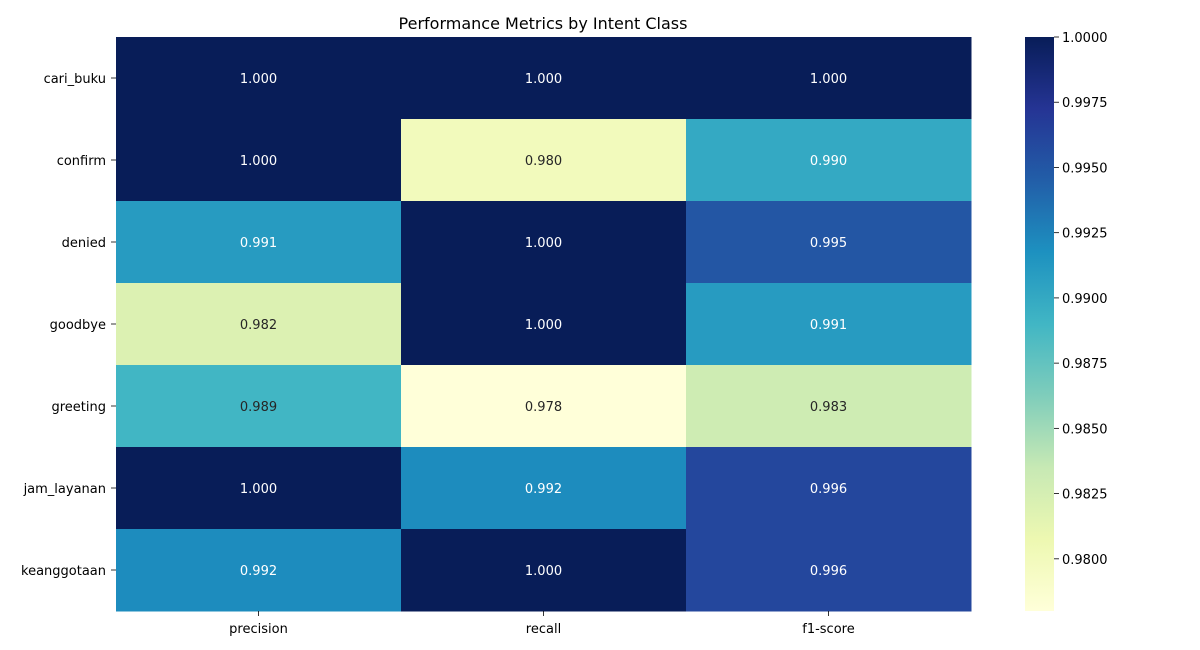 This screenshot has height=650, width=1200. Describe the element at coordinates (543, 629) in the screenshot. I see `column-tick-label: recall` at that location.